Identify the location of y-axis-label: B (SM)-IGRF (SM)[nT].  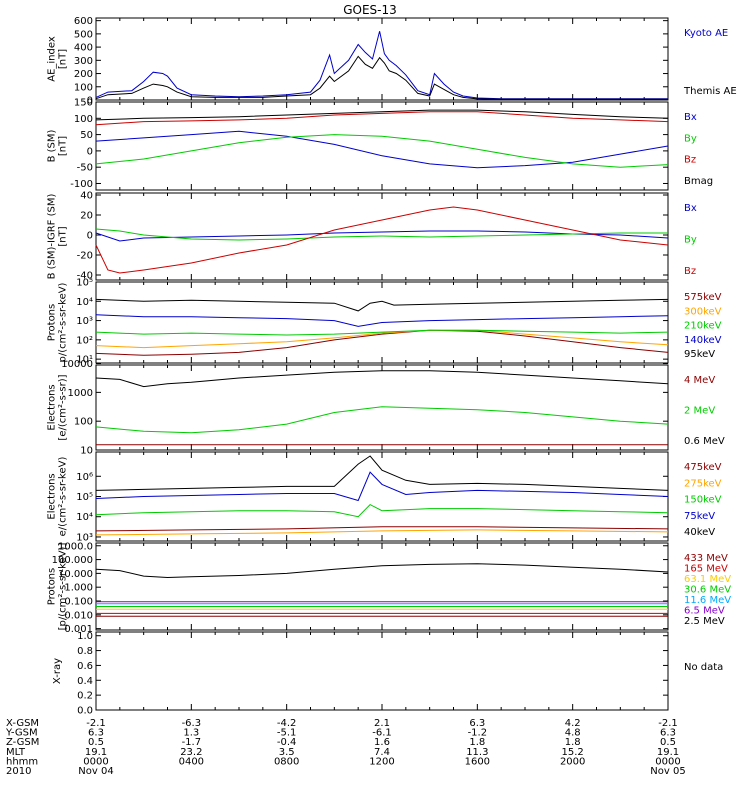
(58, 237).